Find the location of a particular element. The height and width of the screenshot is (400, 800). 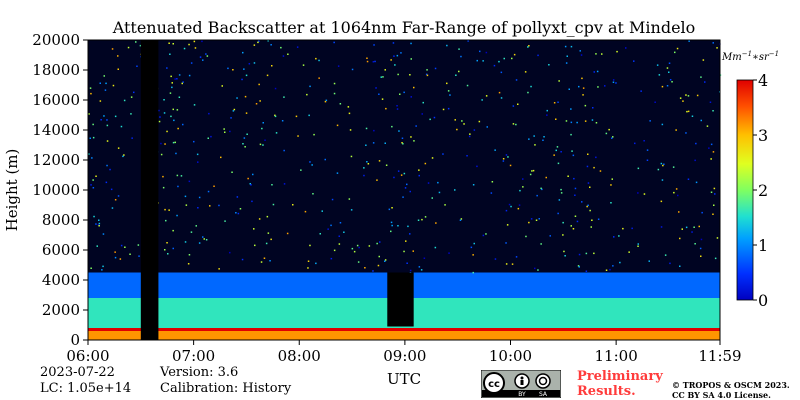

colorbar-tick-label-4: 4 is located at coordinates (763, 80).